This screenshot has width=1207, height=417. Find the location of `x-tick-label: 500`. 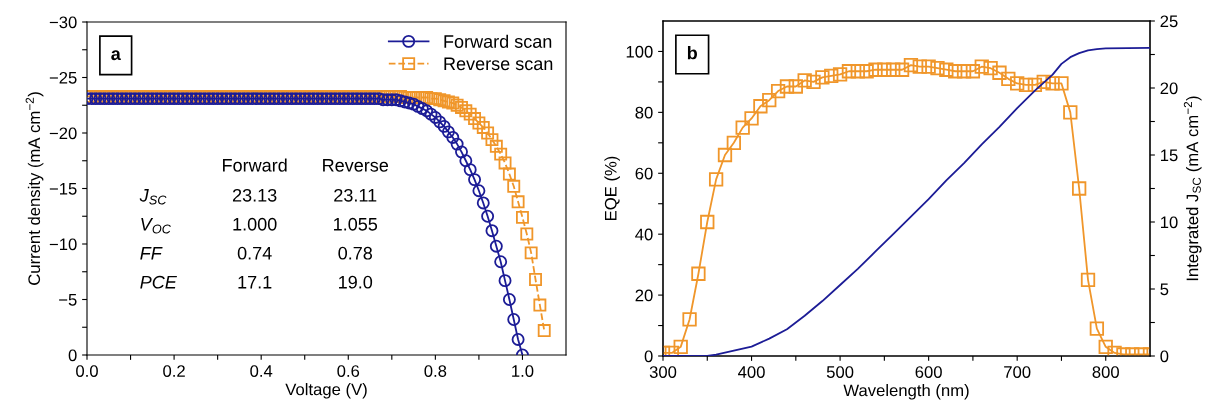

x-tick-label: 500 is located at coordinates (840, 372).